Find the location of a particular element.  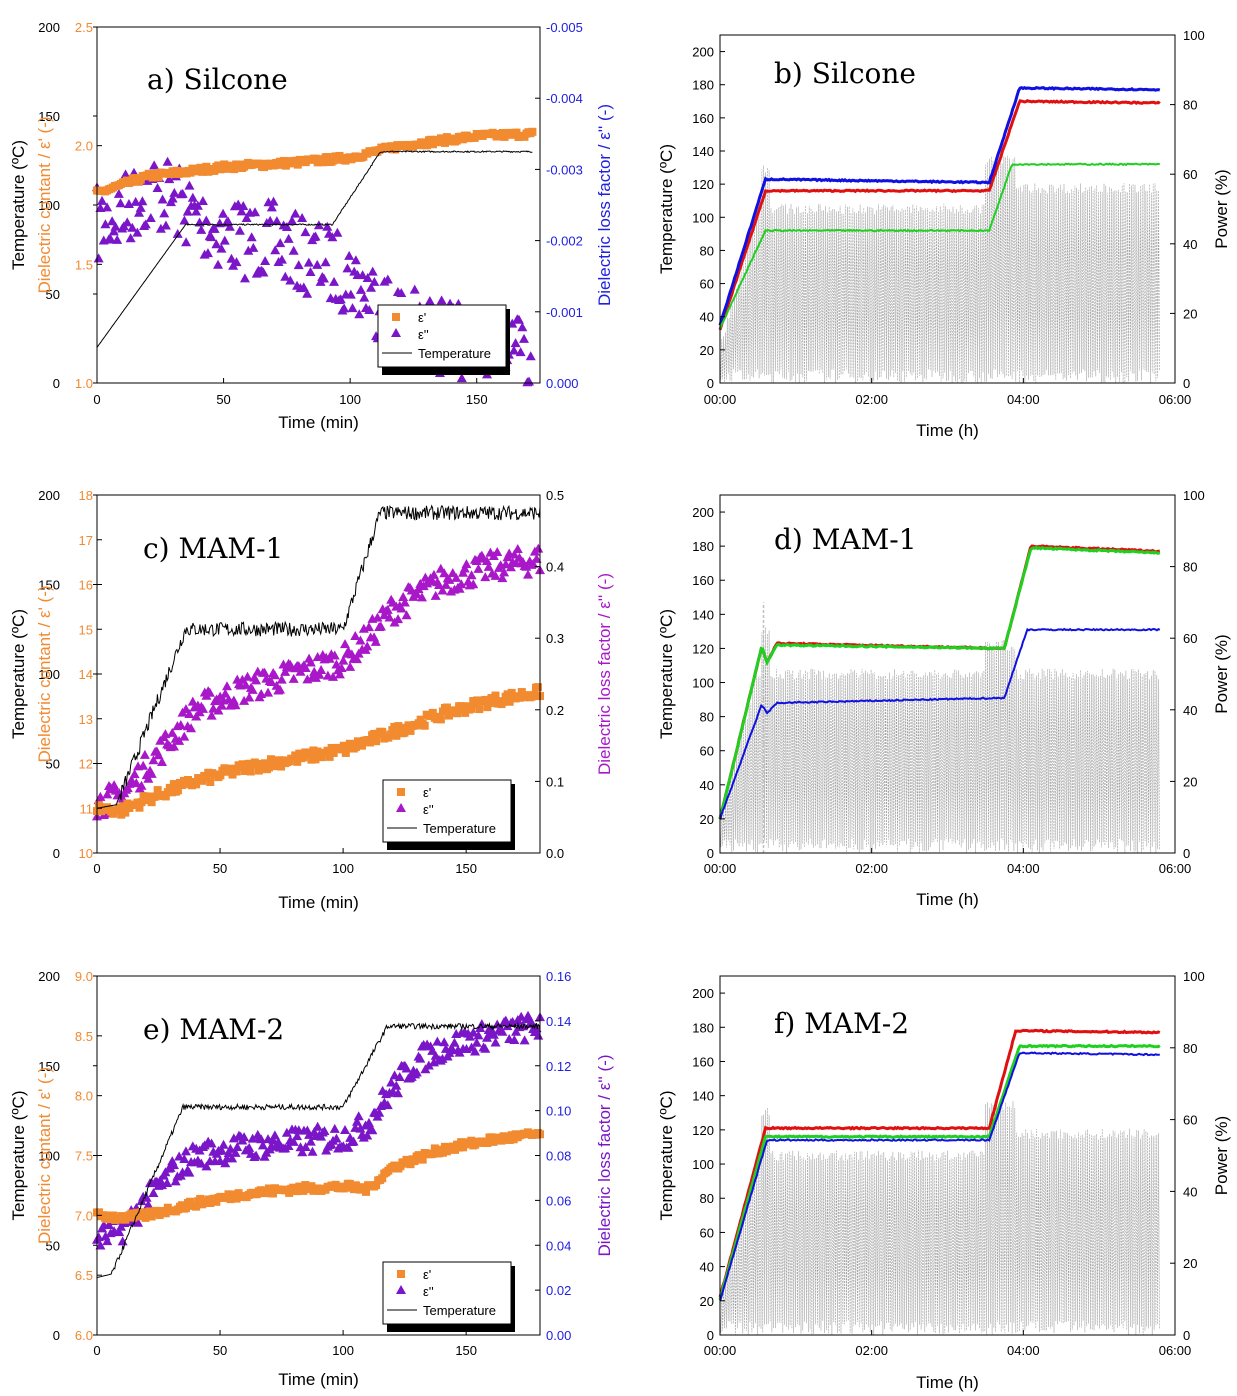

plot-frame is located at coordinates (947, 209).